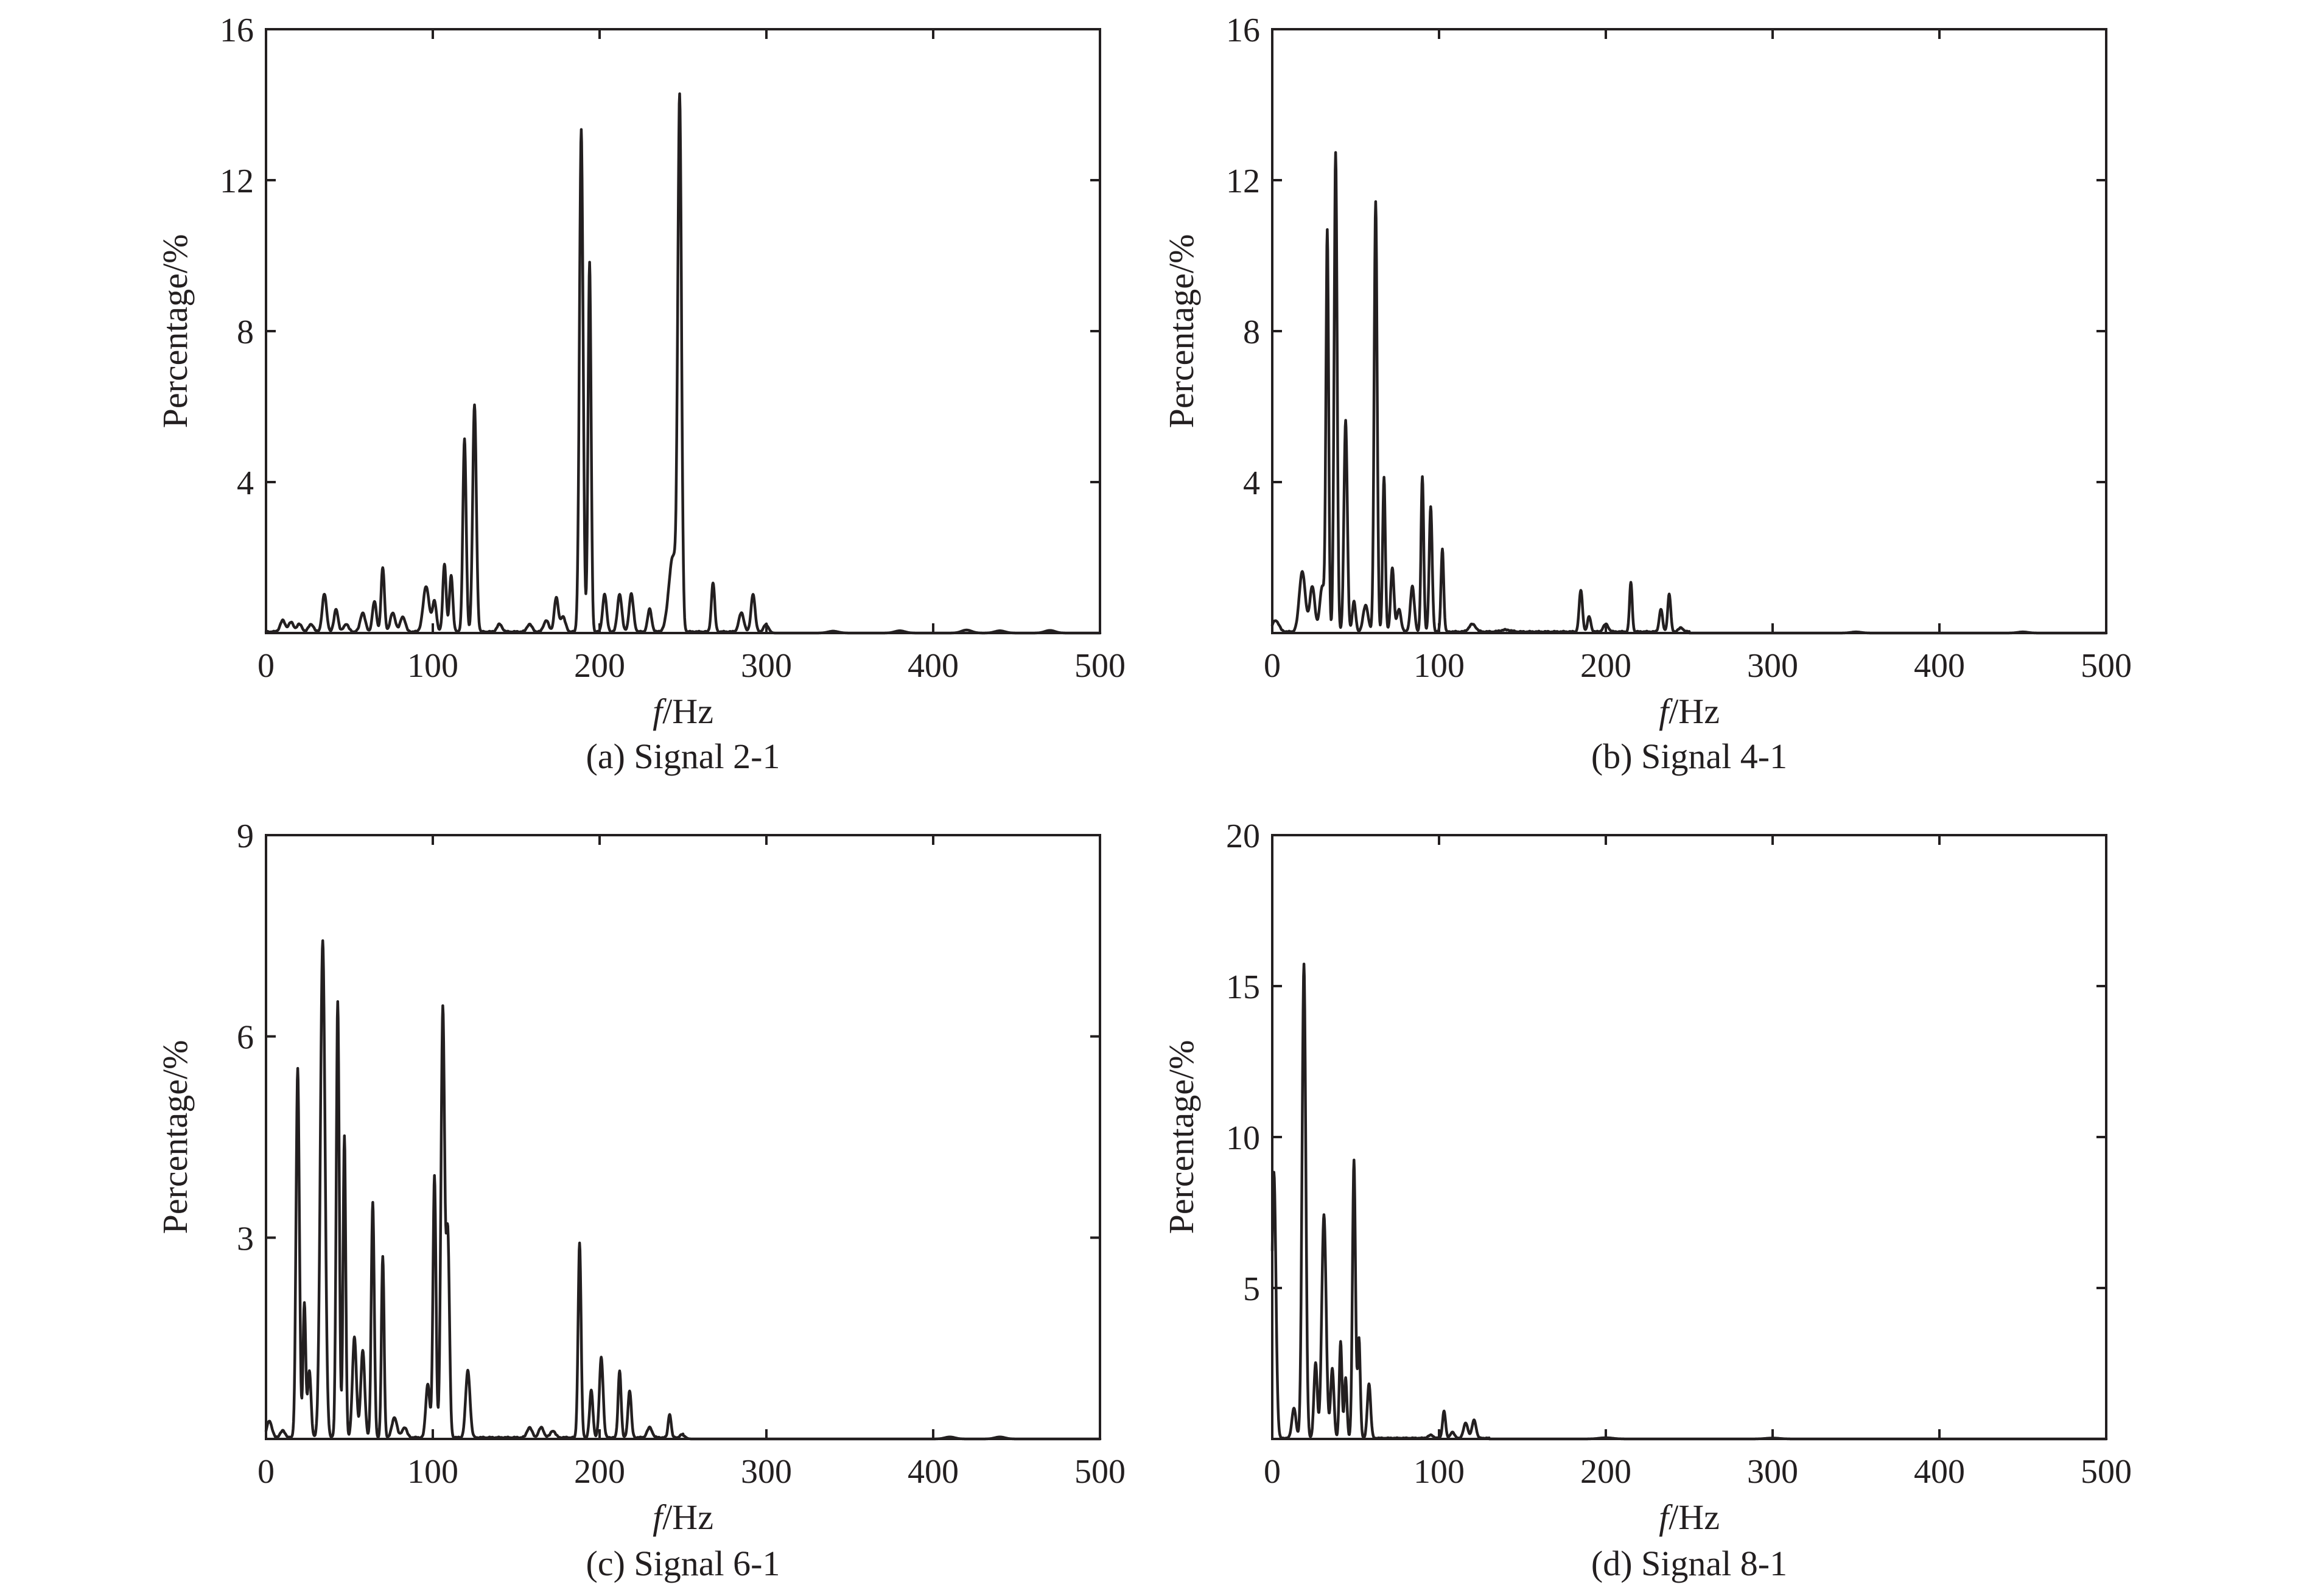 This screenshot has width=2301, height=1596. What do you see at coordinates (683, 1563) in the screenshot?
I see `chart-caption: (c) Signal 6-1` at bounding box center [683, 1563].